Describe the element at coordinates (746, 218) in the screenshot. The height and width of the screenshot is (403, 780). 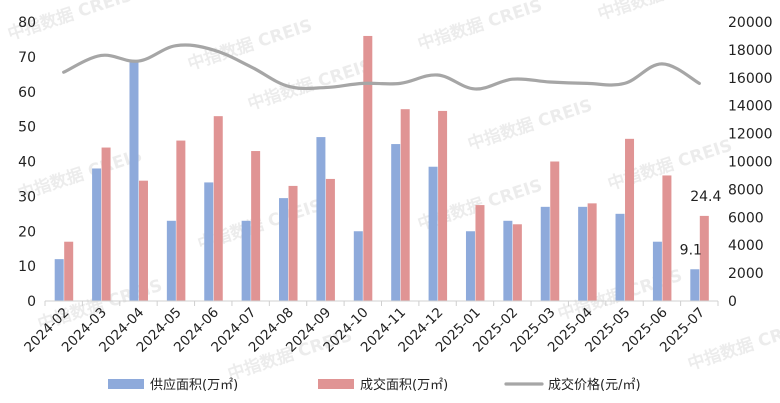
I see `y-right-tick-label: 6000` at that location.